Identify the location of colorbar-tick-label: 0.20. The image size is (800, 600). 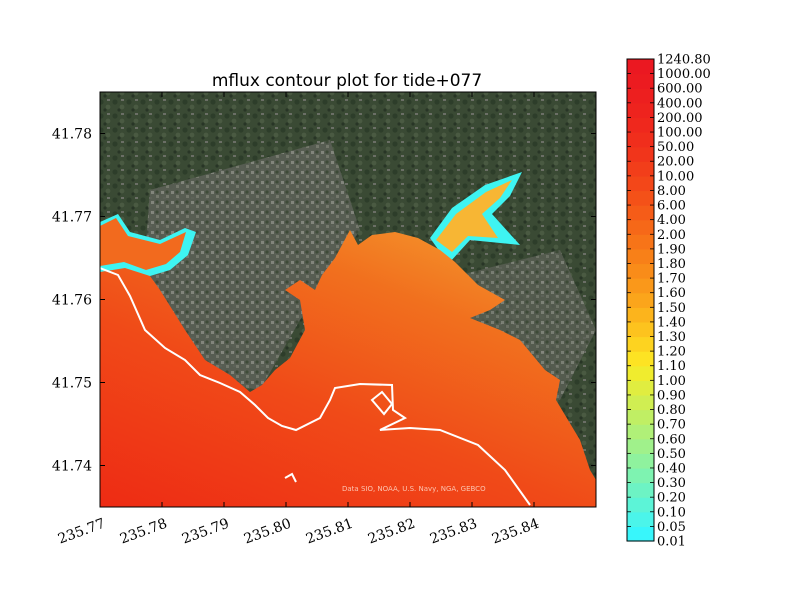
(671, 498).